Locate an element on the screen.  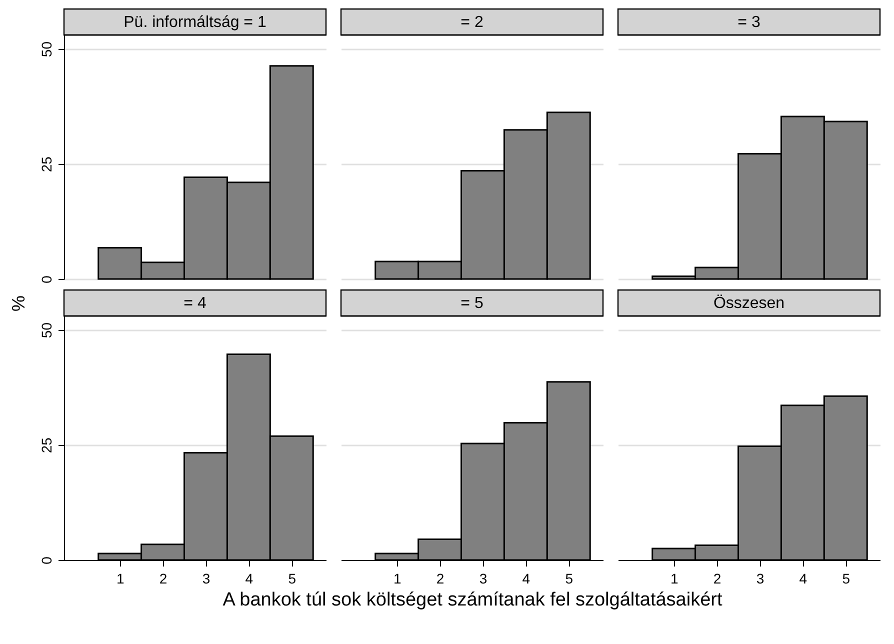
y-axis-title: % is located at coordinates (18, 303).